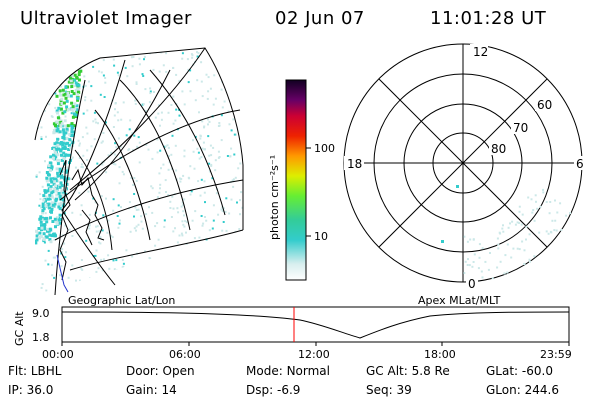 The height and width of the screenshot is (400, 600). What do you see at coordinates (459, 300) in the screenshot?
I see `timeline-right-title: Apex MLat/MLT` at bounding box center [459, 300].